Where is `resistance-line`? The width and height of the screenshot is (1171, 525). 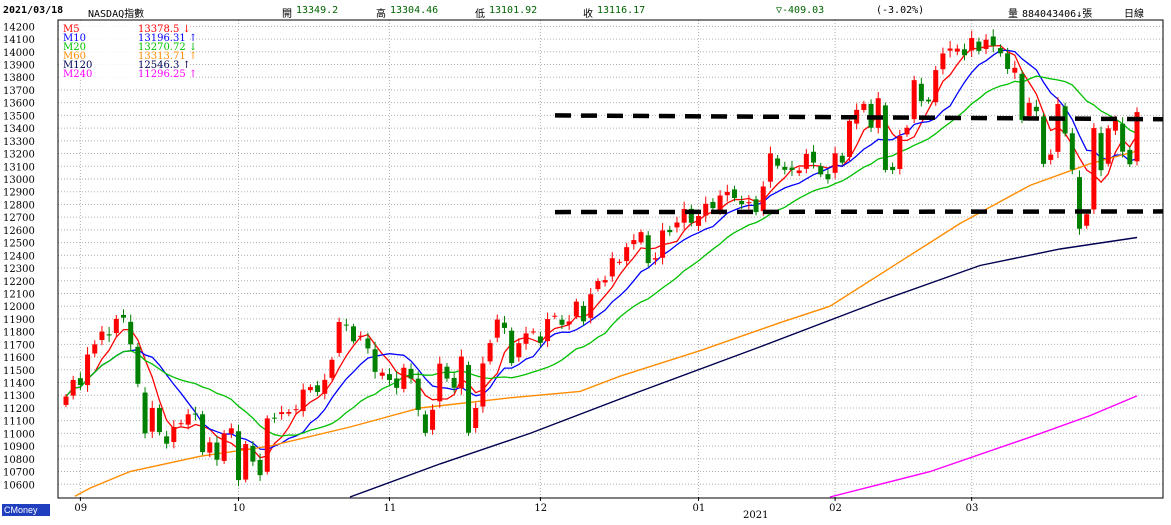 resistance-line is located at coordinates (859, 117).